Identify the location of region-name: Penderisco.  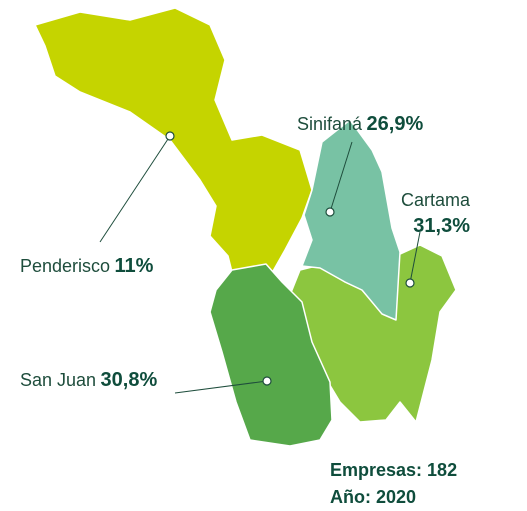
(65, 266).